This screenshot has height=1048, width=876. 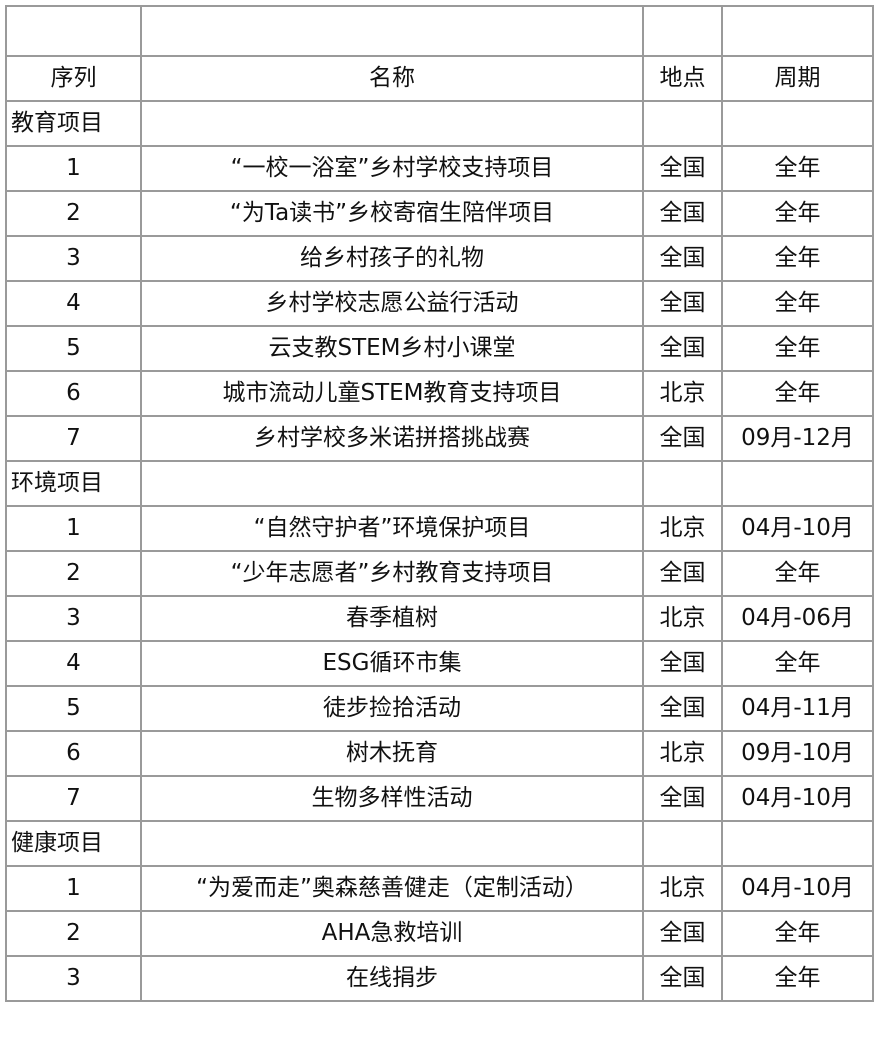 I want to click on row-name: 乡村学校多米诺拼搭挑战赛, so click(x=392, y=438).